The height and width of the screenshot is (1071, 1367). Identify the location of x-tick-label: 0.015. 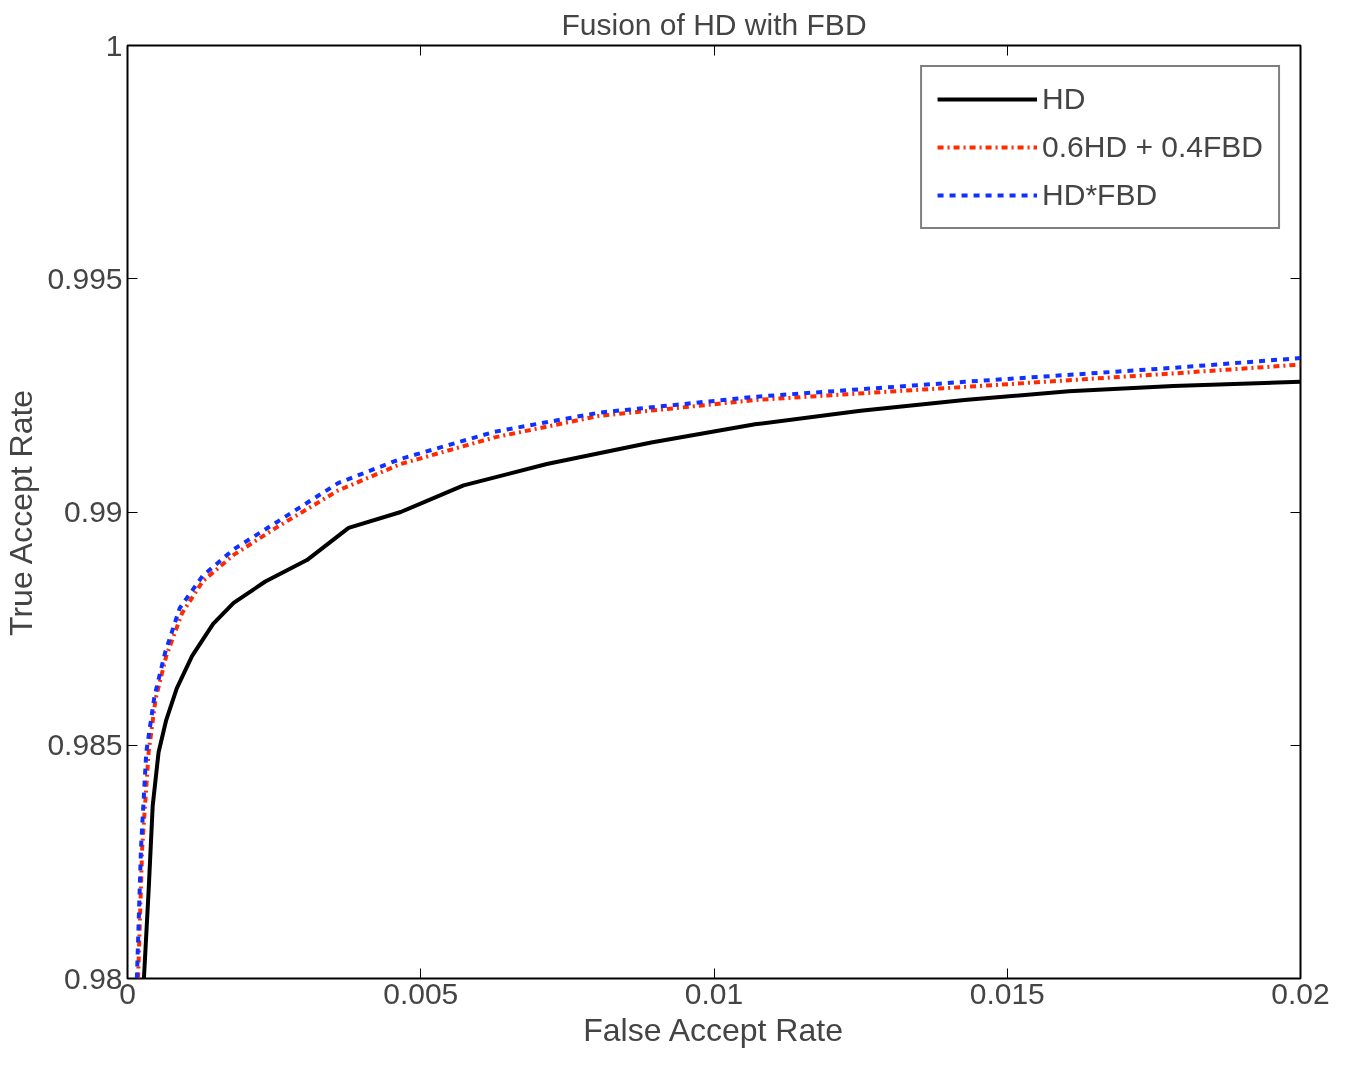
(1007, 993).